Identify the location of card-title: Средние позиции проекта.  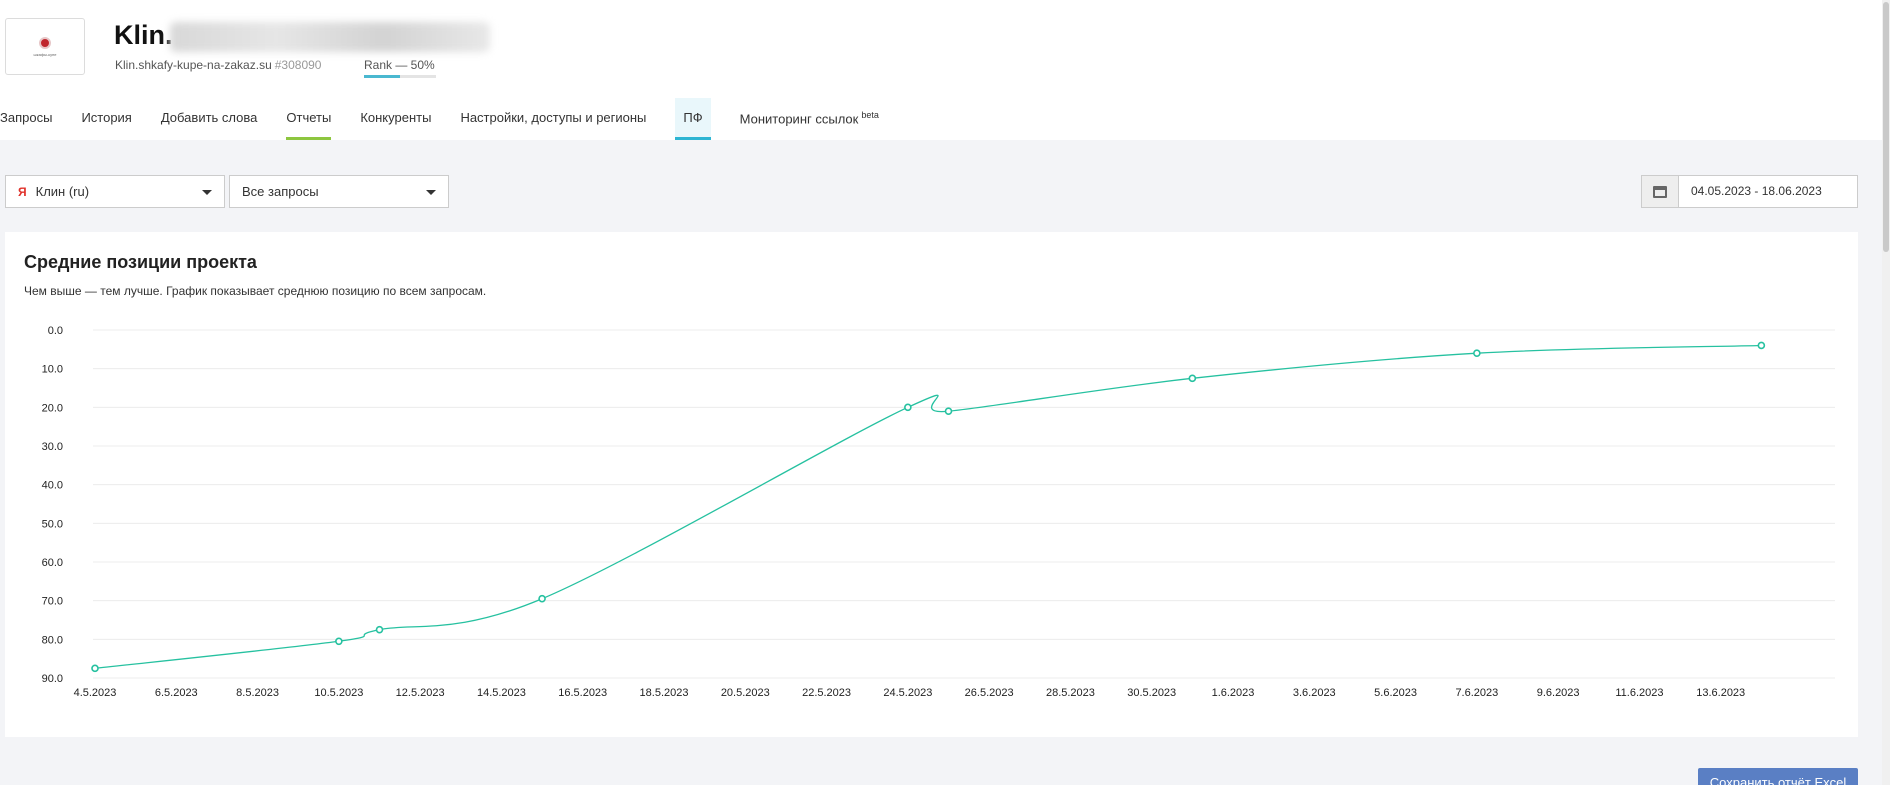
(140, 262).